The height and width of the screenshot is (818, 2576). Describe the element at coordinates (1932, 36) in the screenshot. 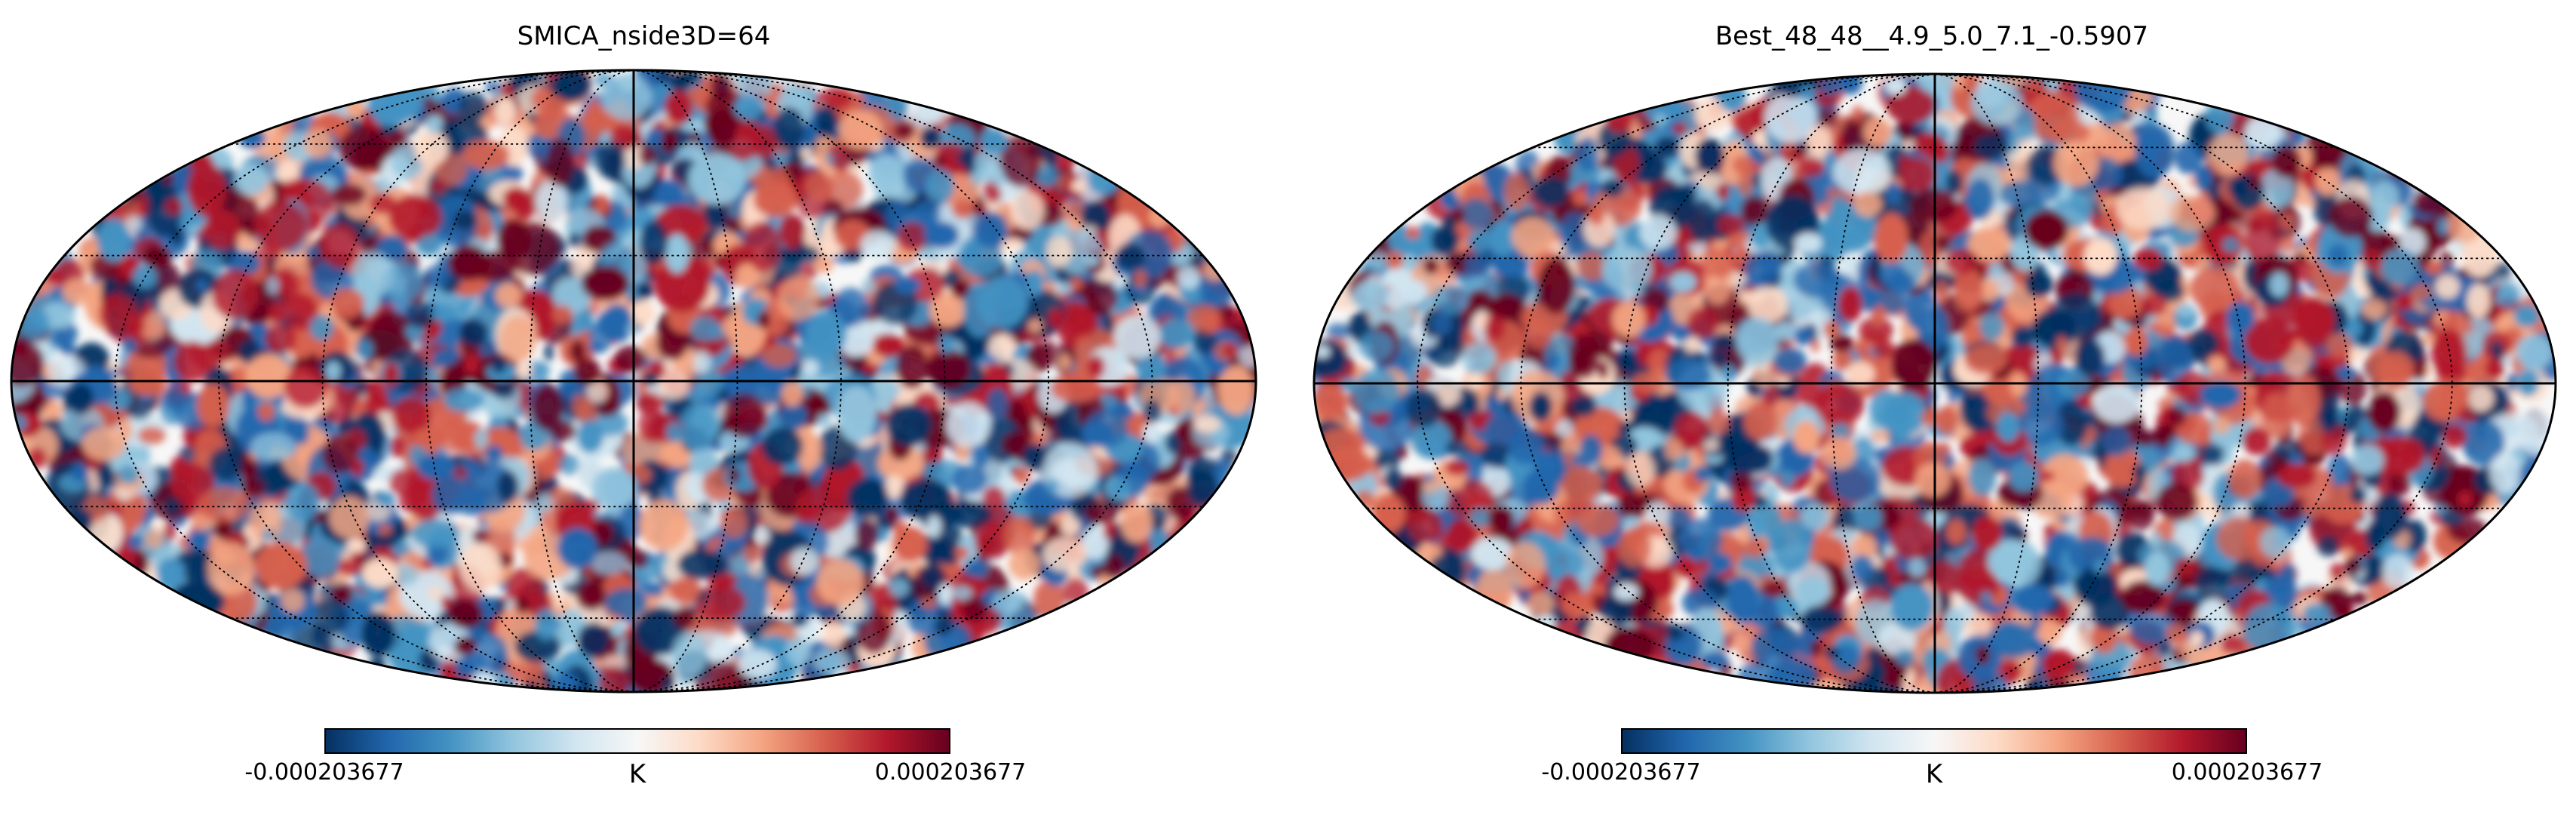

I see `map-title: Best_48_48__4.9_5.0_7.1_-0.5907` at that location.